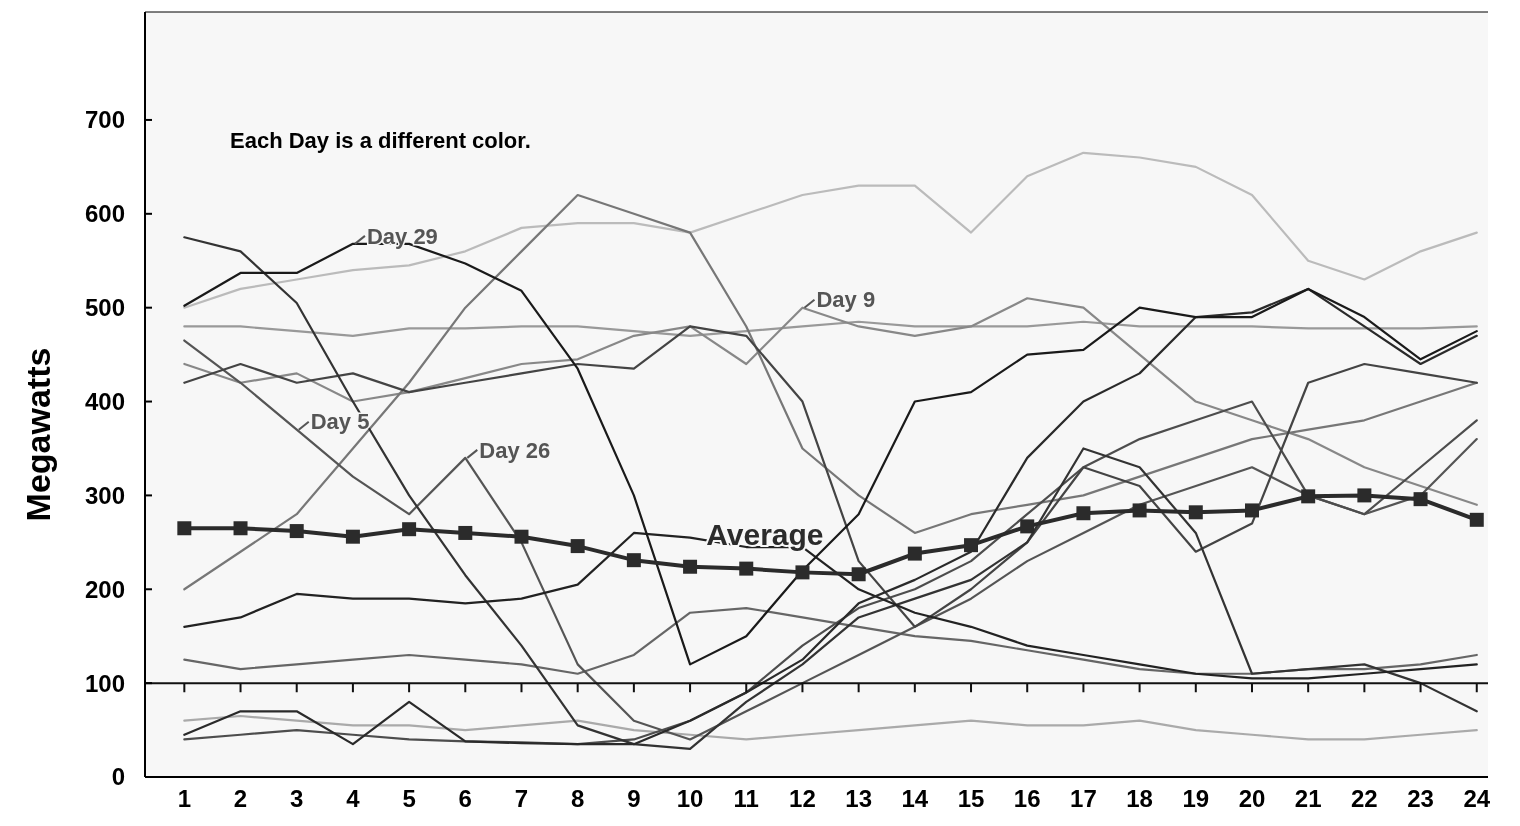 This screenshot has width=1520, height=826. I want to click on x-tick-label: 8, so click(578, 798).